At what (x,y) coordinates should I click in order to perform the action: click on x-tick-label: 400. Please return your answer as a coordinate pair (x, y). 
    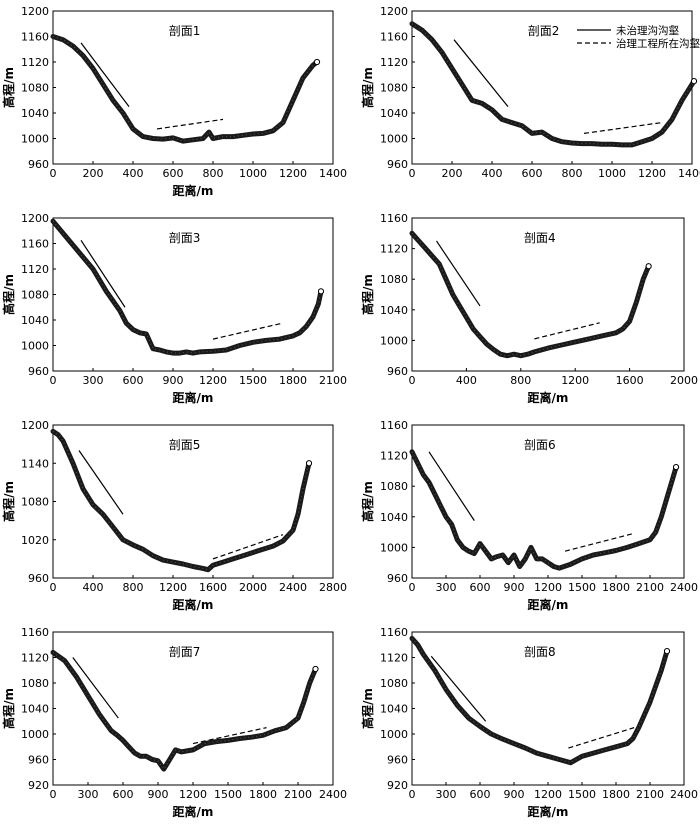
    Looking at the image, I should click on (93, 587).